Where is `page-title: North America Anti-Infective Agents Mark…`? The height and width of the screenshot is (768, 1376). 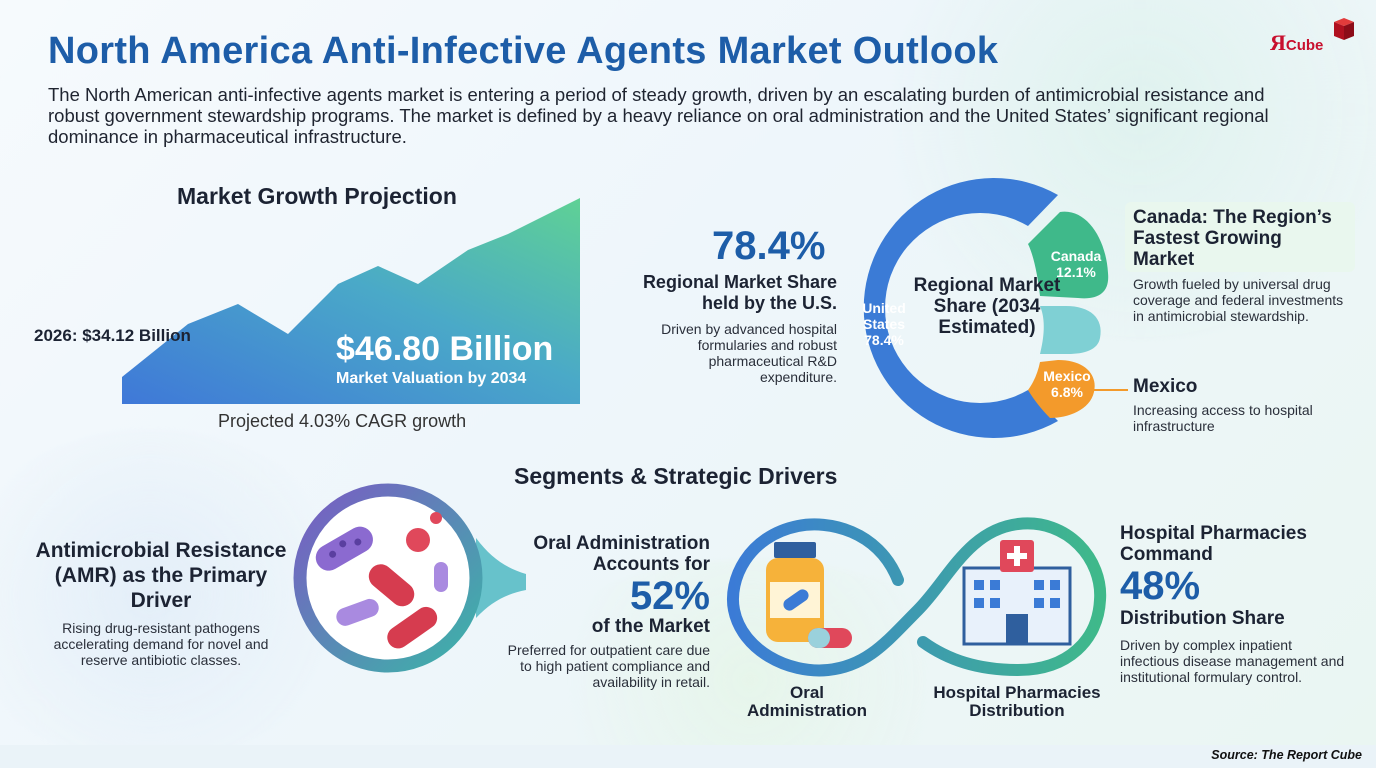
page-title: North America Anti-Infective Agents Mark… is located at coordinates (523, 51).